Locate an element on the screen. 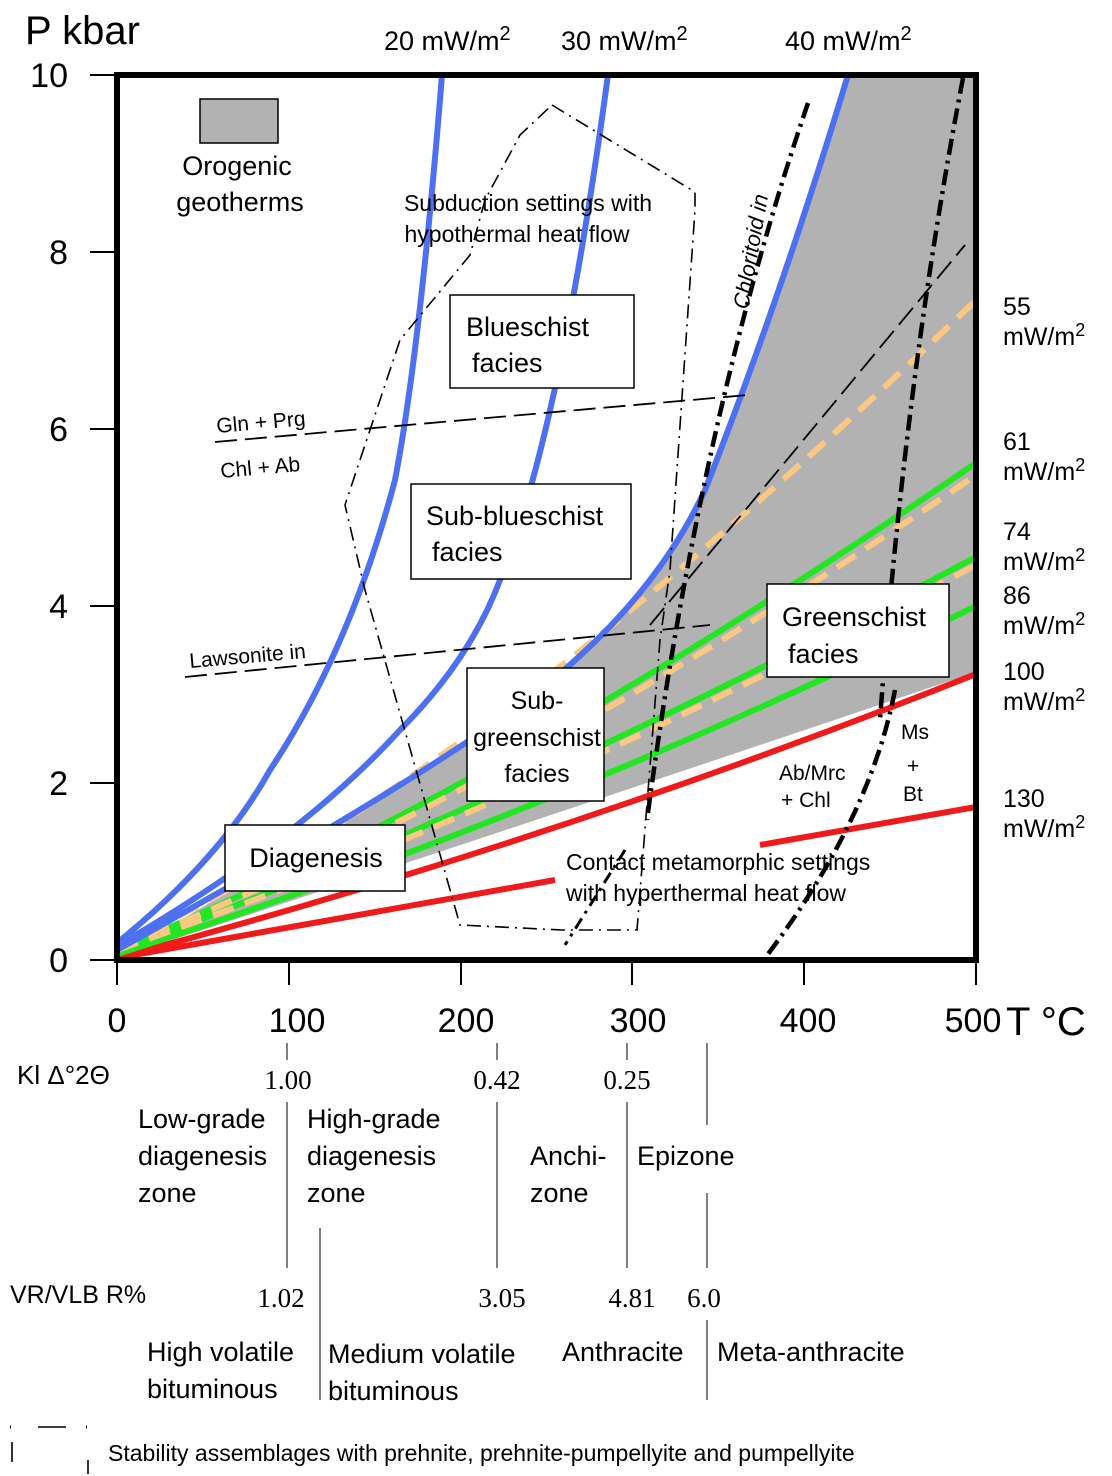 Image resolution: width=1112 pixels, height=1476 pixels. y-axis-title: P kbar is located at coordinates (82, 31).